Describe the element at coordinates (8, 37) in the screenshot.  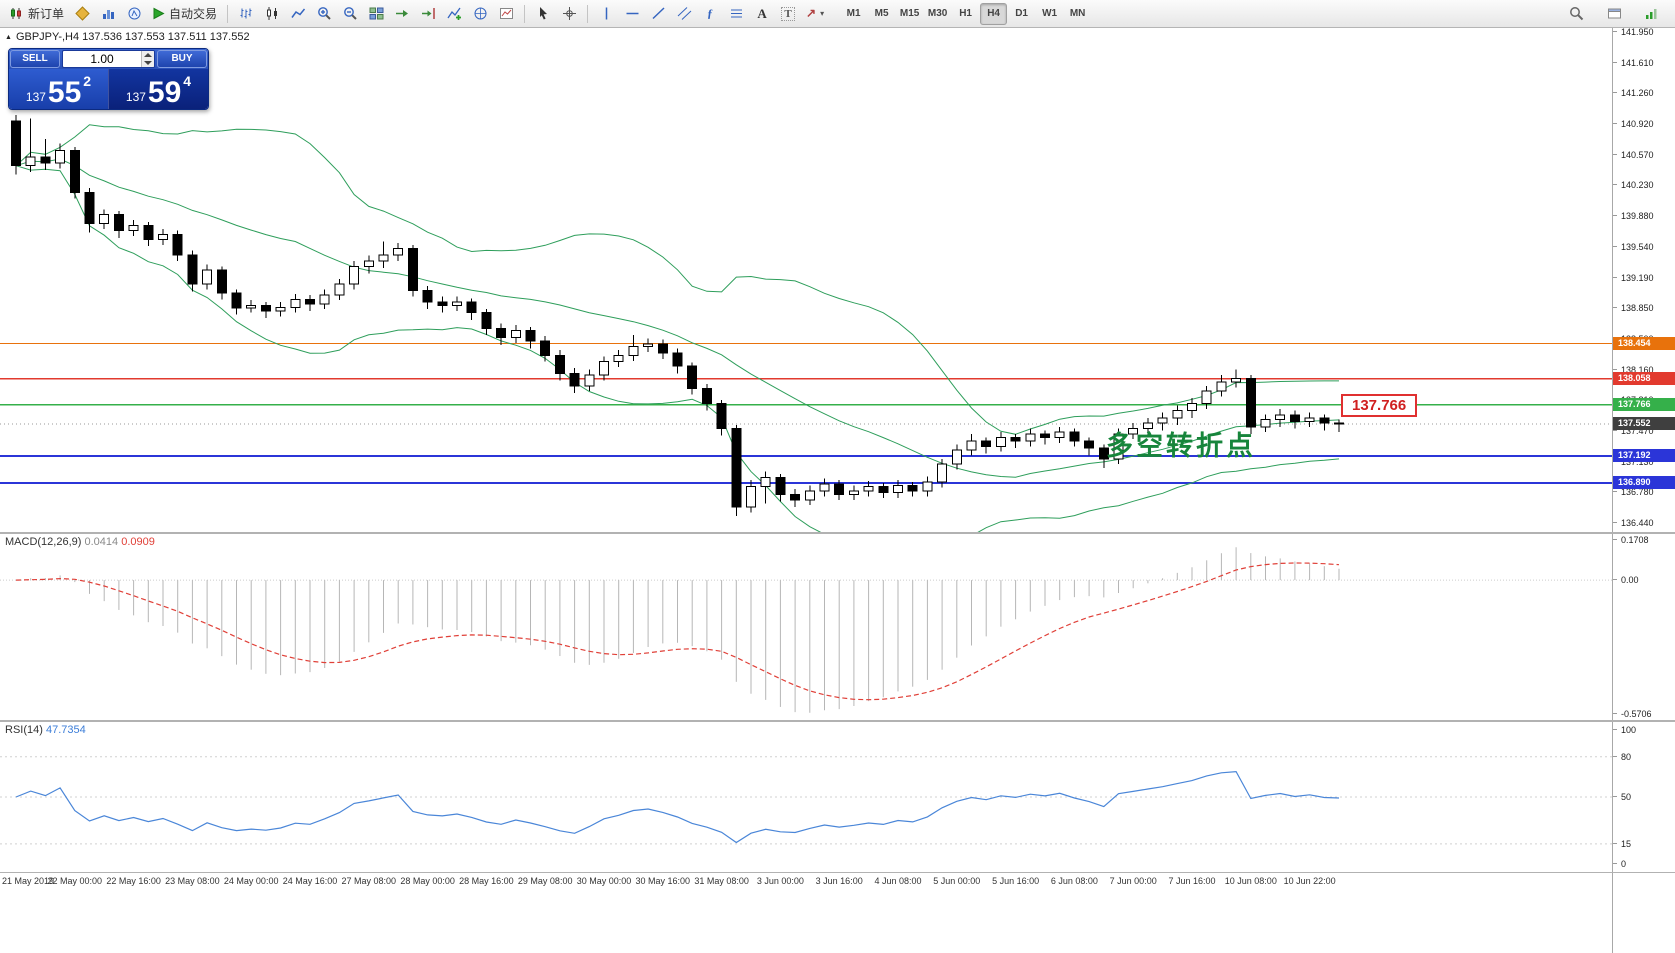
I see `symbol-expand-icon: ▲` at that location.